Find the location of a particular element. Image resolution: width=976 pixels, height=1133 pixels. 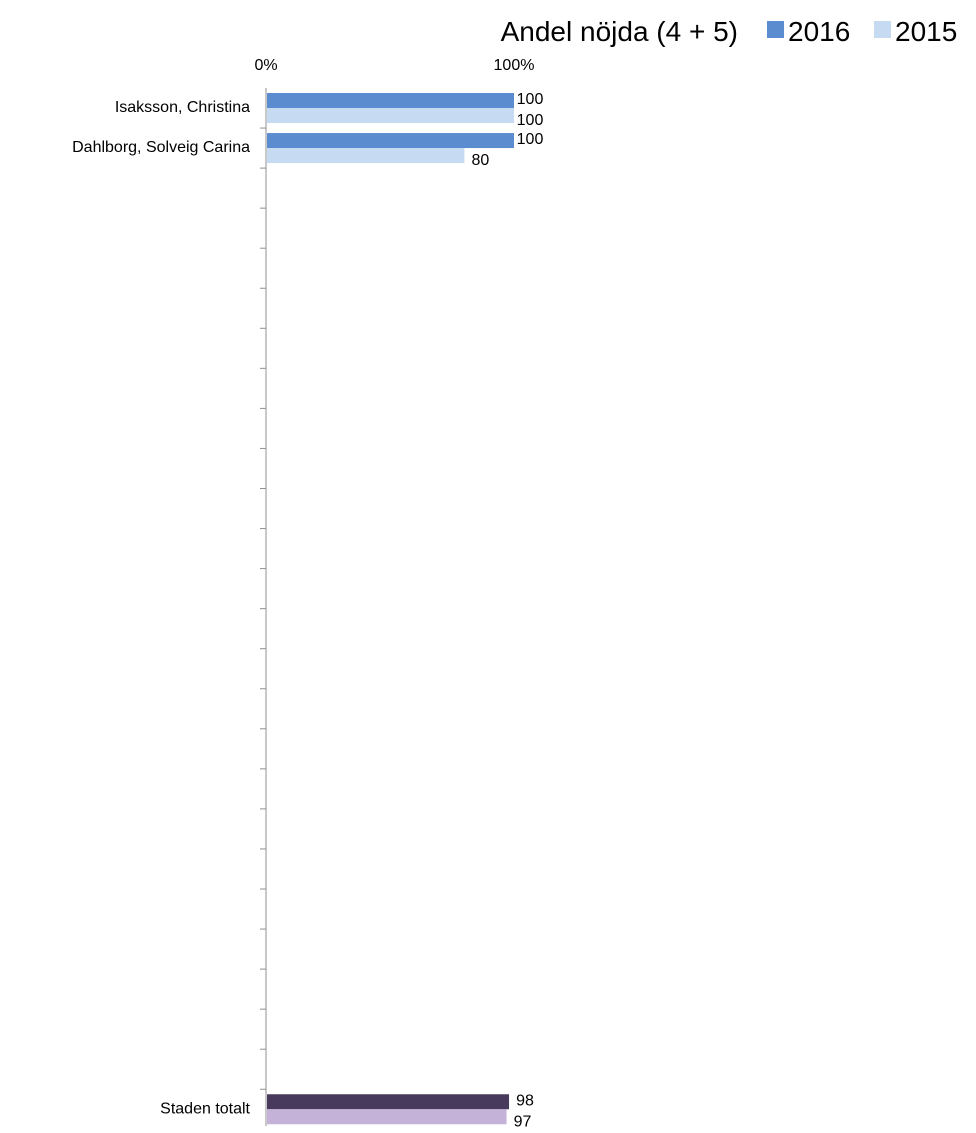

data-label-2016: 98 is located at coordinates (525, 1100).